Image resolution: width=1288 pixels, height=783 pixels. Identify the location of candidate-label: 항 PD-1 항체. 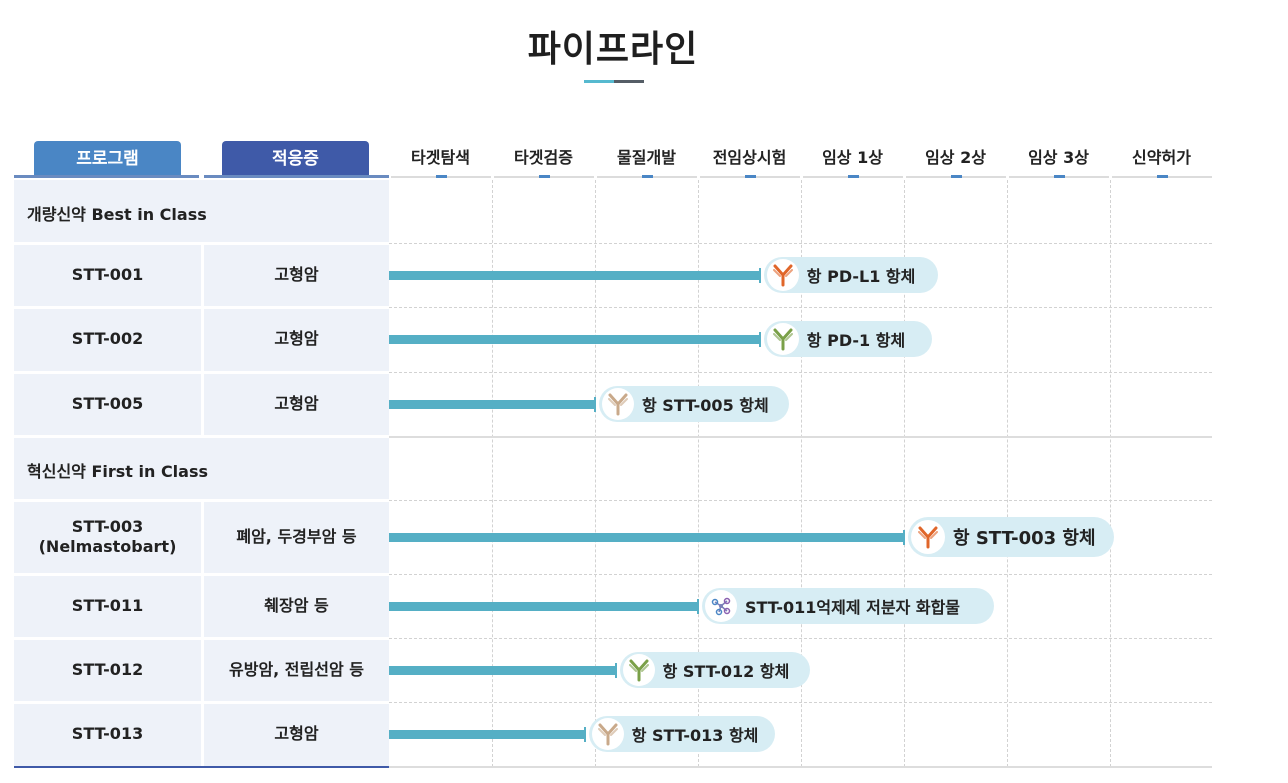
(856, 340).